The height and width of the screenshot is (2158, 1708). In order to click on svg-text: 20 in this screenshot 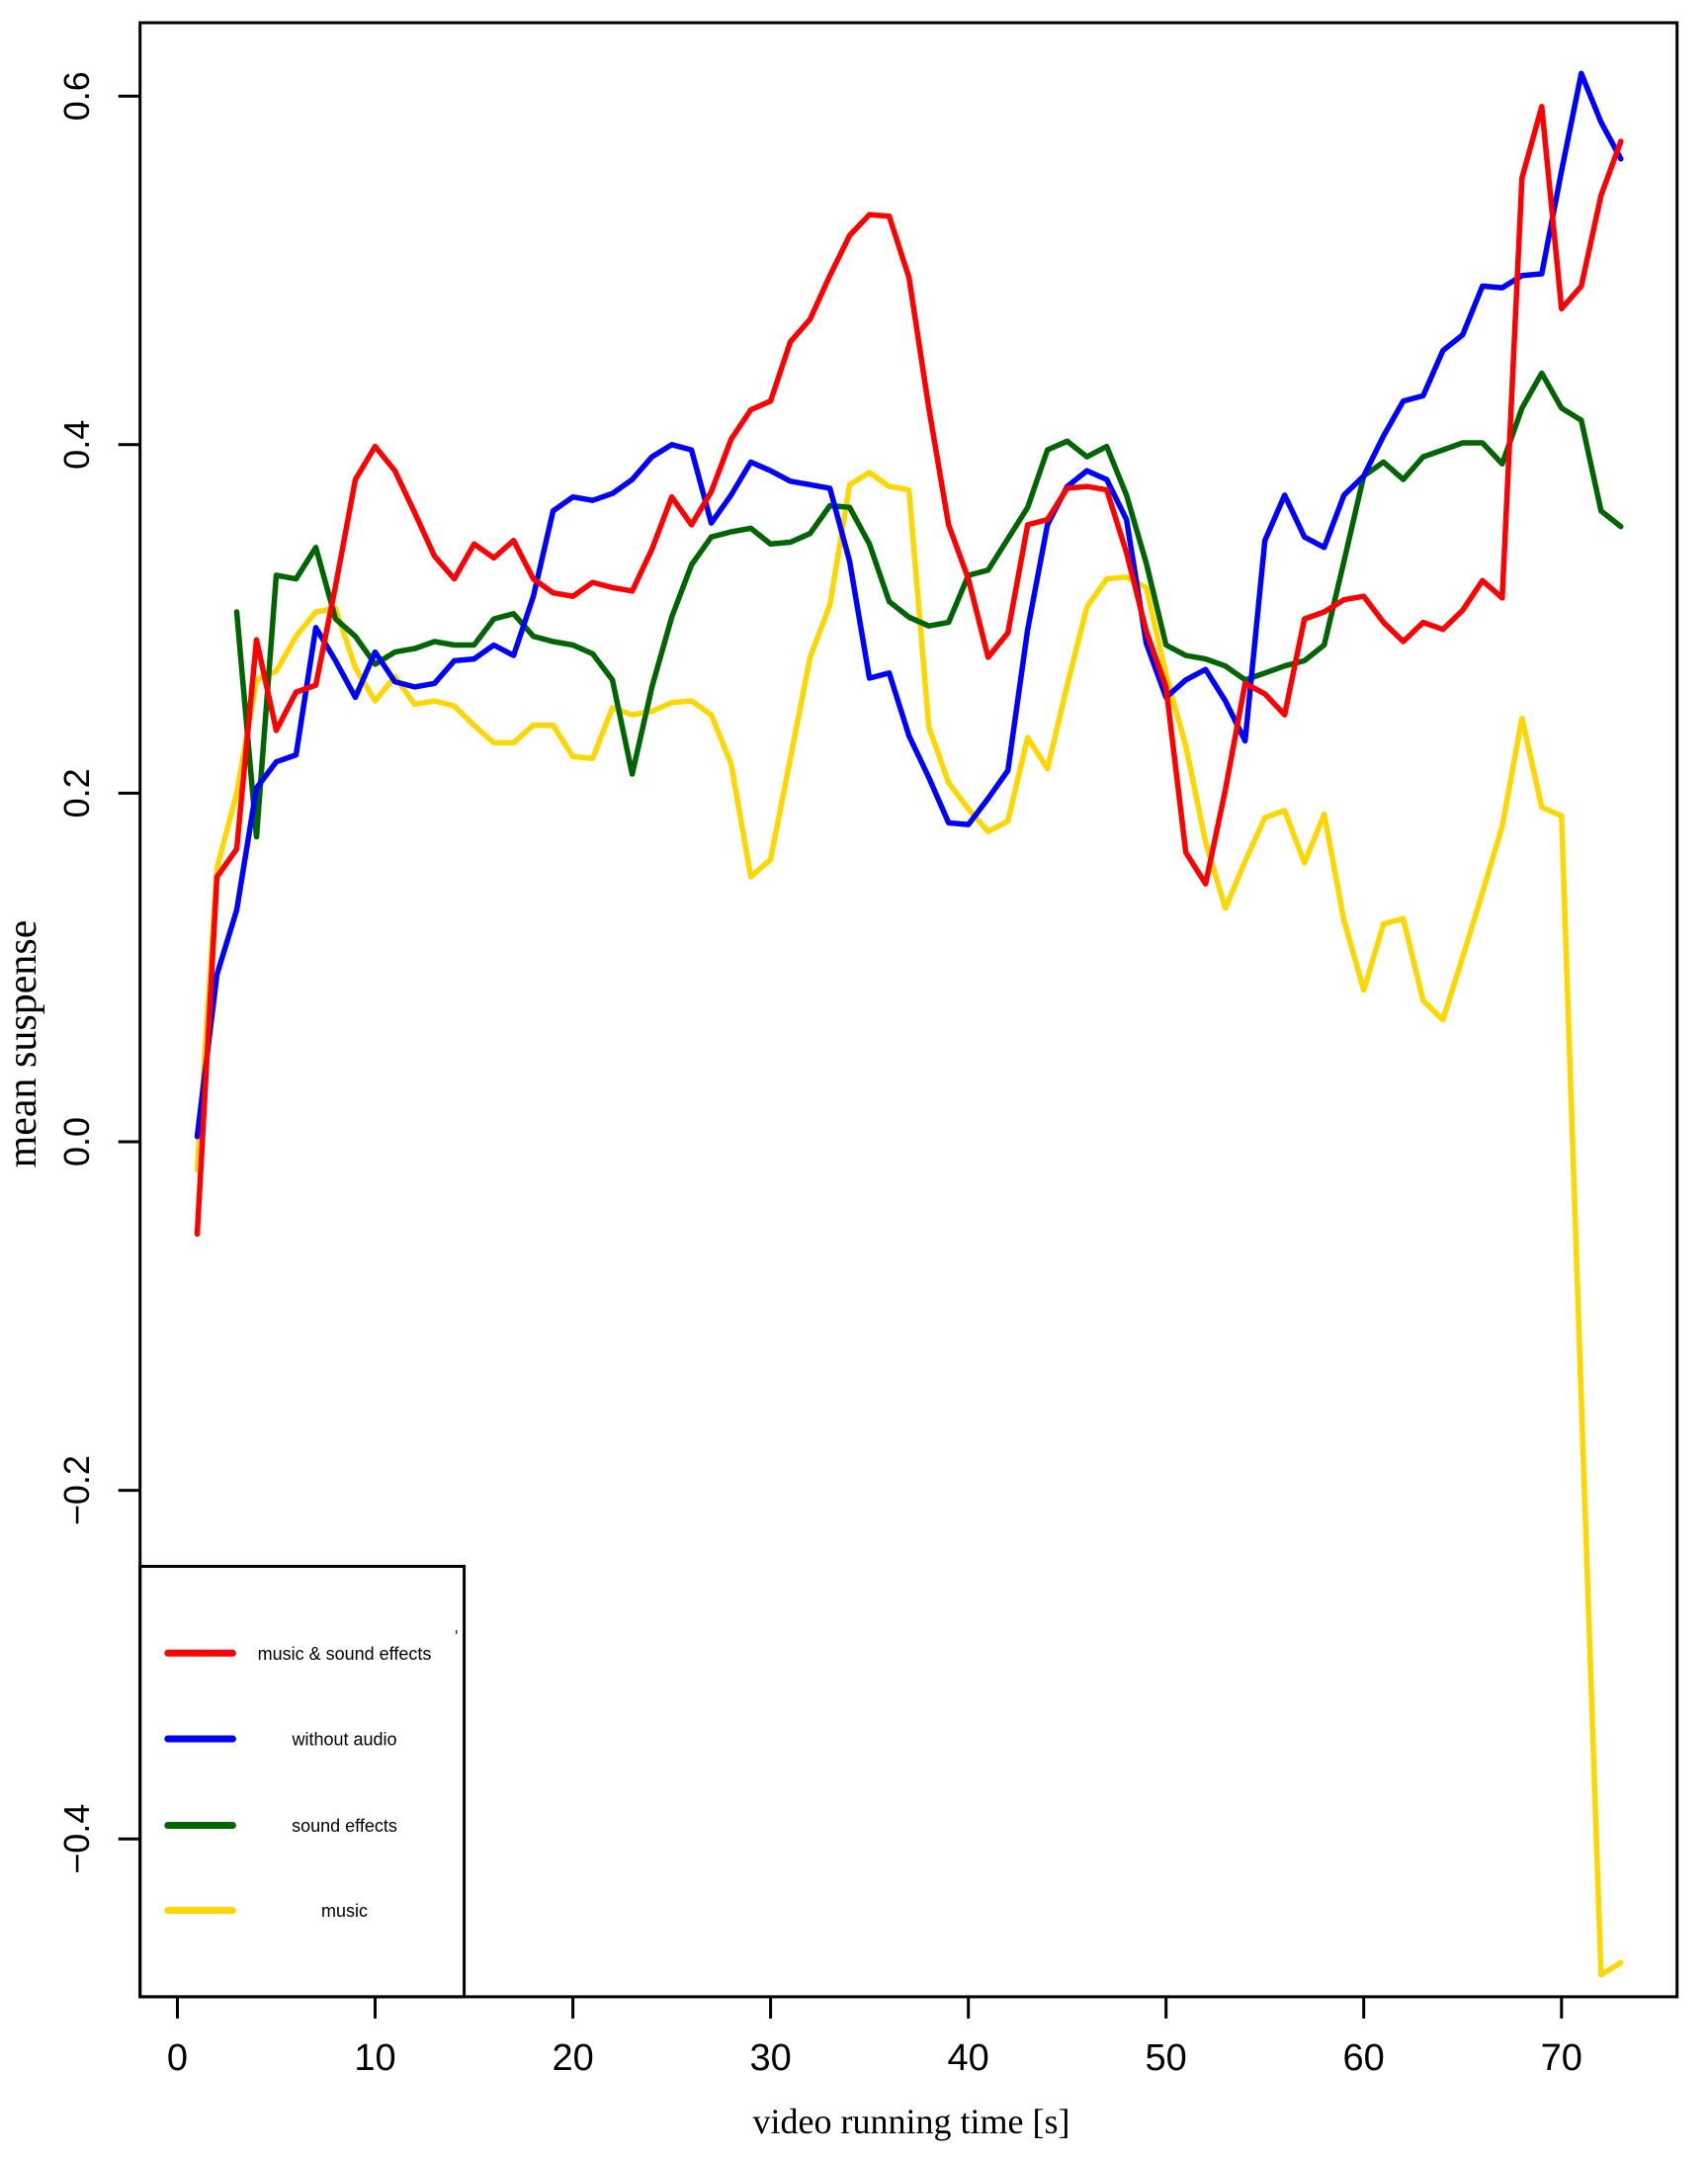, I will do `click(572, 2058)`.